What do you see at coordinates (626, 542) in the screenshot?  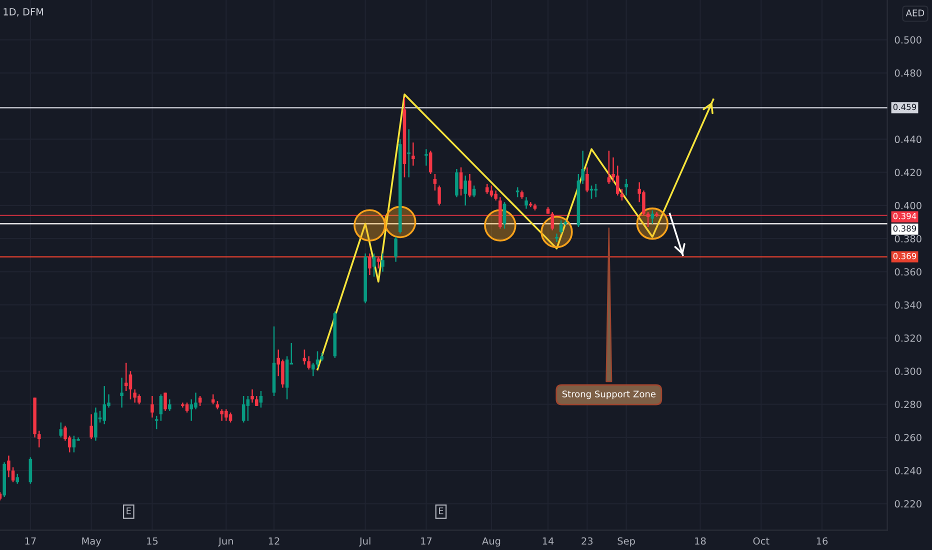 I see `x-tick-label: Sep` at bounding box center [626, 542].